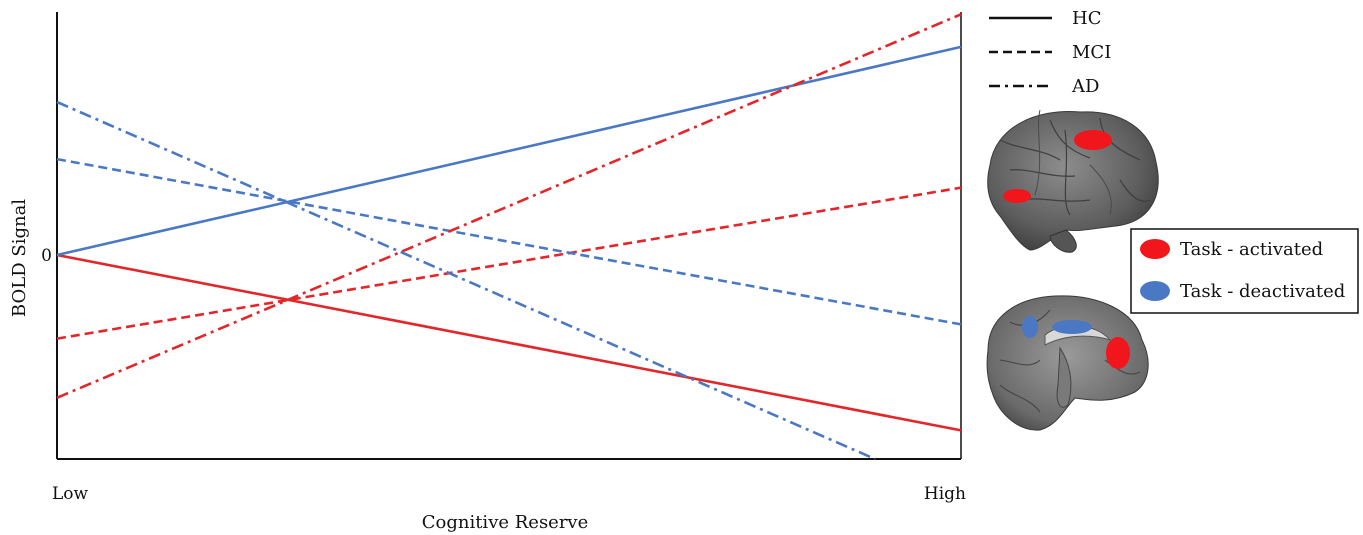 The image size is (1363, 535). I want to click on legend-swatch-activated, so click(1155, 249).